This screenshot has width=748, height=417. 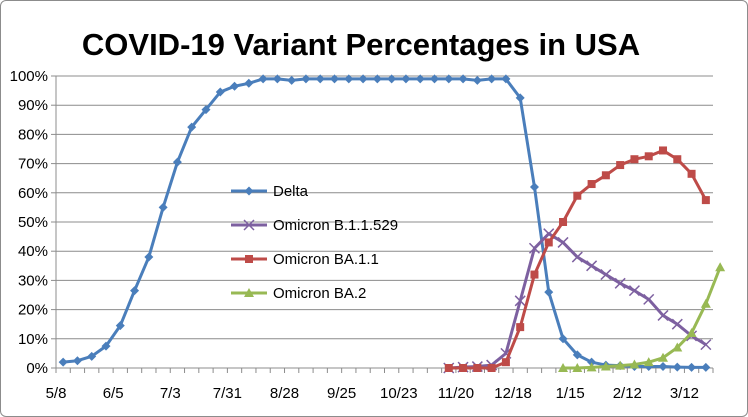 What do you see at coordinates (326, 259) in the screenshot?
I see `legend-label: Omicron BA.1.1` at bounding box center [326, 259].